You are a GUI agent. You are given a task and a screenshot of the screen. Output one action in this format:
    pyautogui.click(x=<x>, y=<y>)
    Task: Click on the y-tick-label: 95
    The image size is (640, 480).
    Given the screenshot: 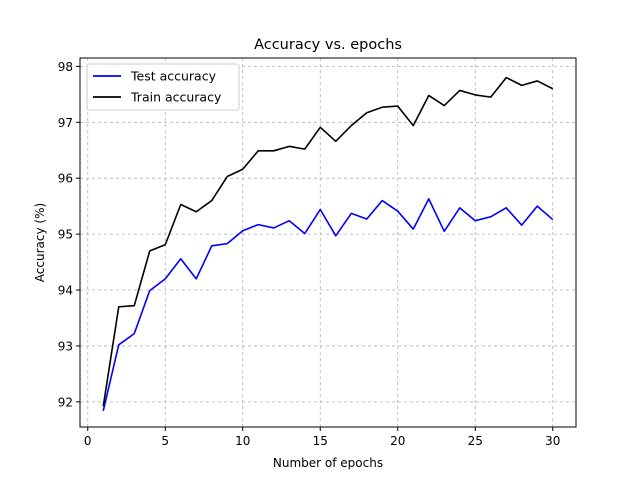 What is the action you would take?
    pyautogui.click(x=65, y=235)
    